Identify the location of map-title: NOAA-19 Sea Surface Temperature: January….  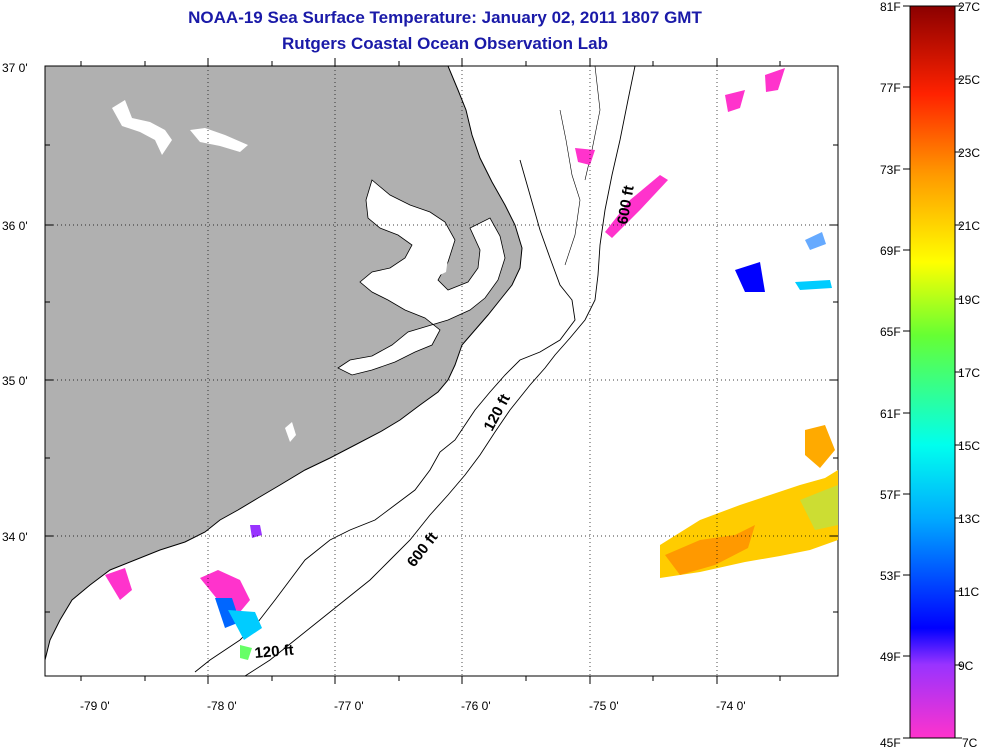
(445, 17).